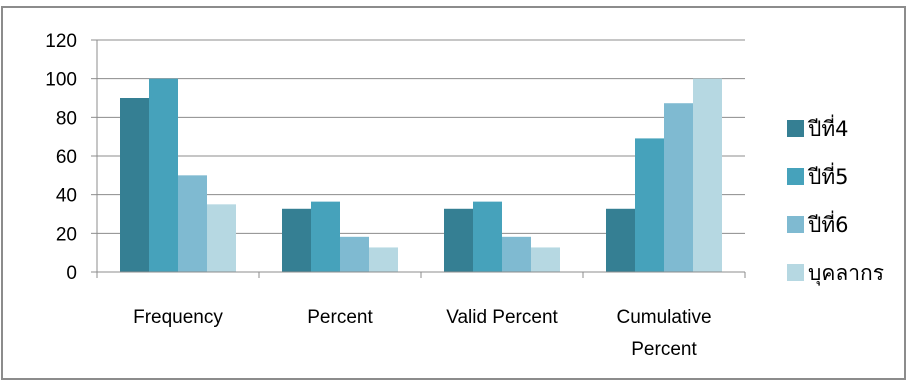 The image size is (914, 387). What do you see at coordinates (66, 234) in the screenshot?
I see `y-tick-label: 20` at bounding box center [66, 234].